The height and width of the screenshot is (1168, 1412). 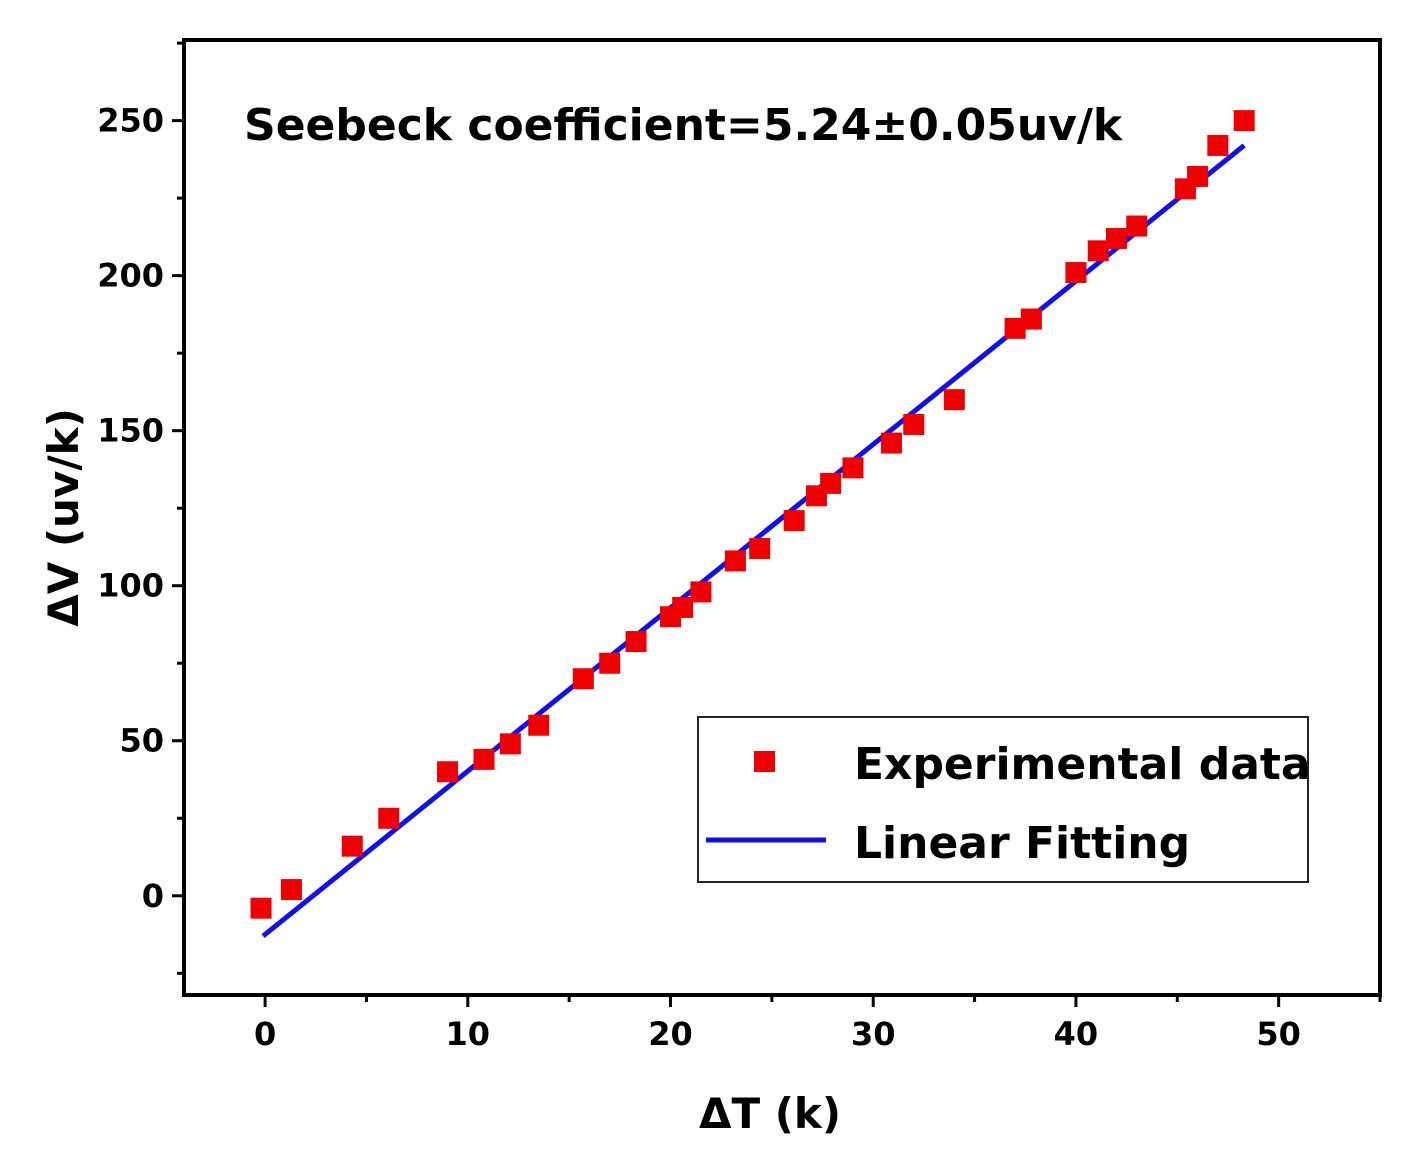 What do you see at coordinates (468, 1034) in the screenshot?
I see `x-tick-label: 10` at bounding box center [468, 1034].